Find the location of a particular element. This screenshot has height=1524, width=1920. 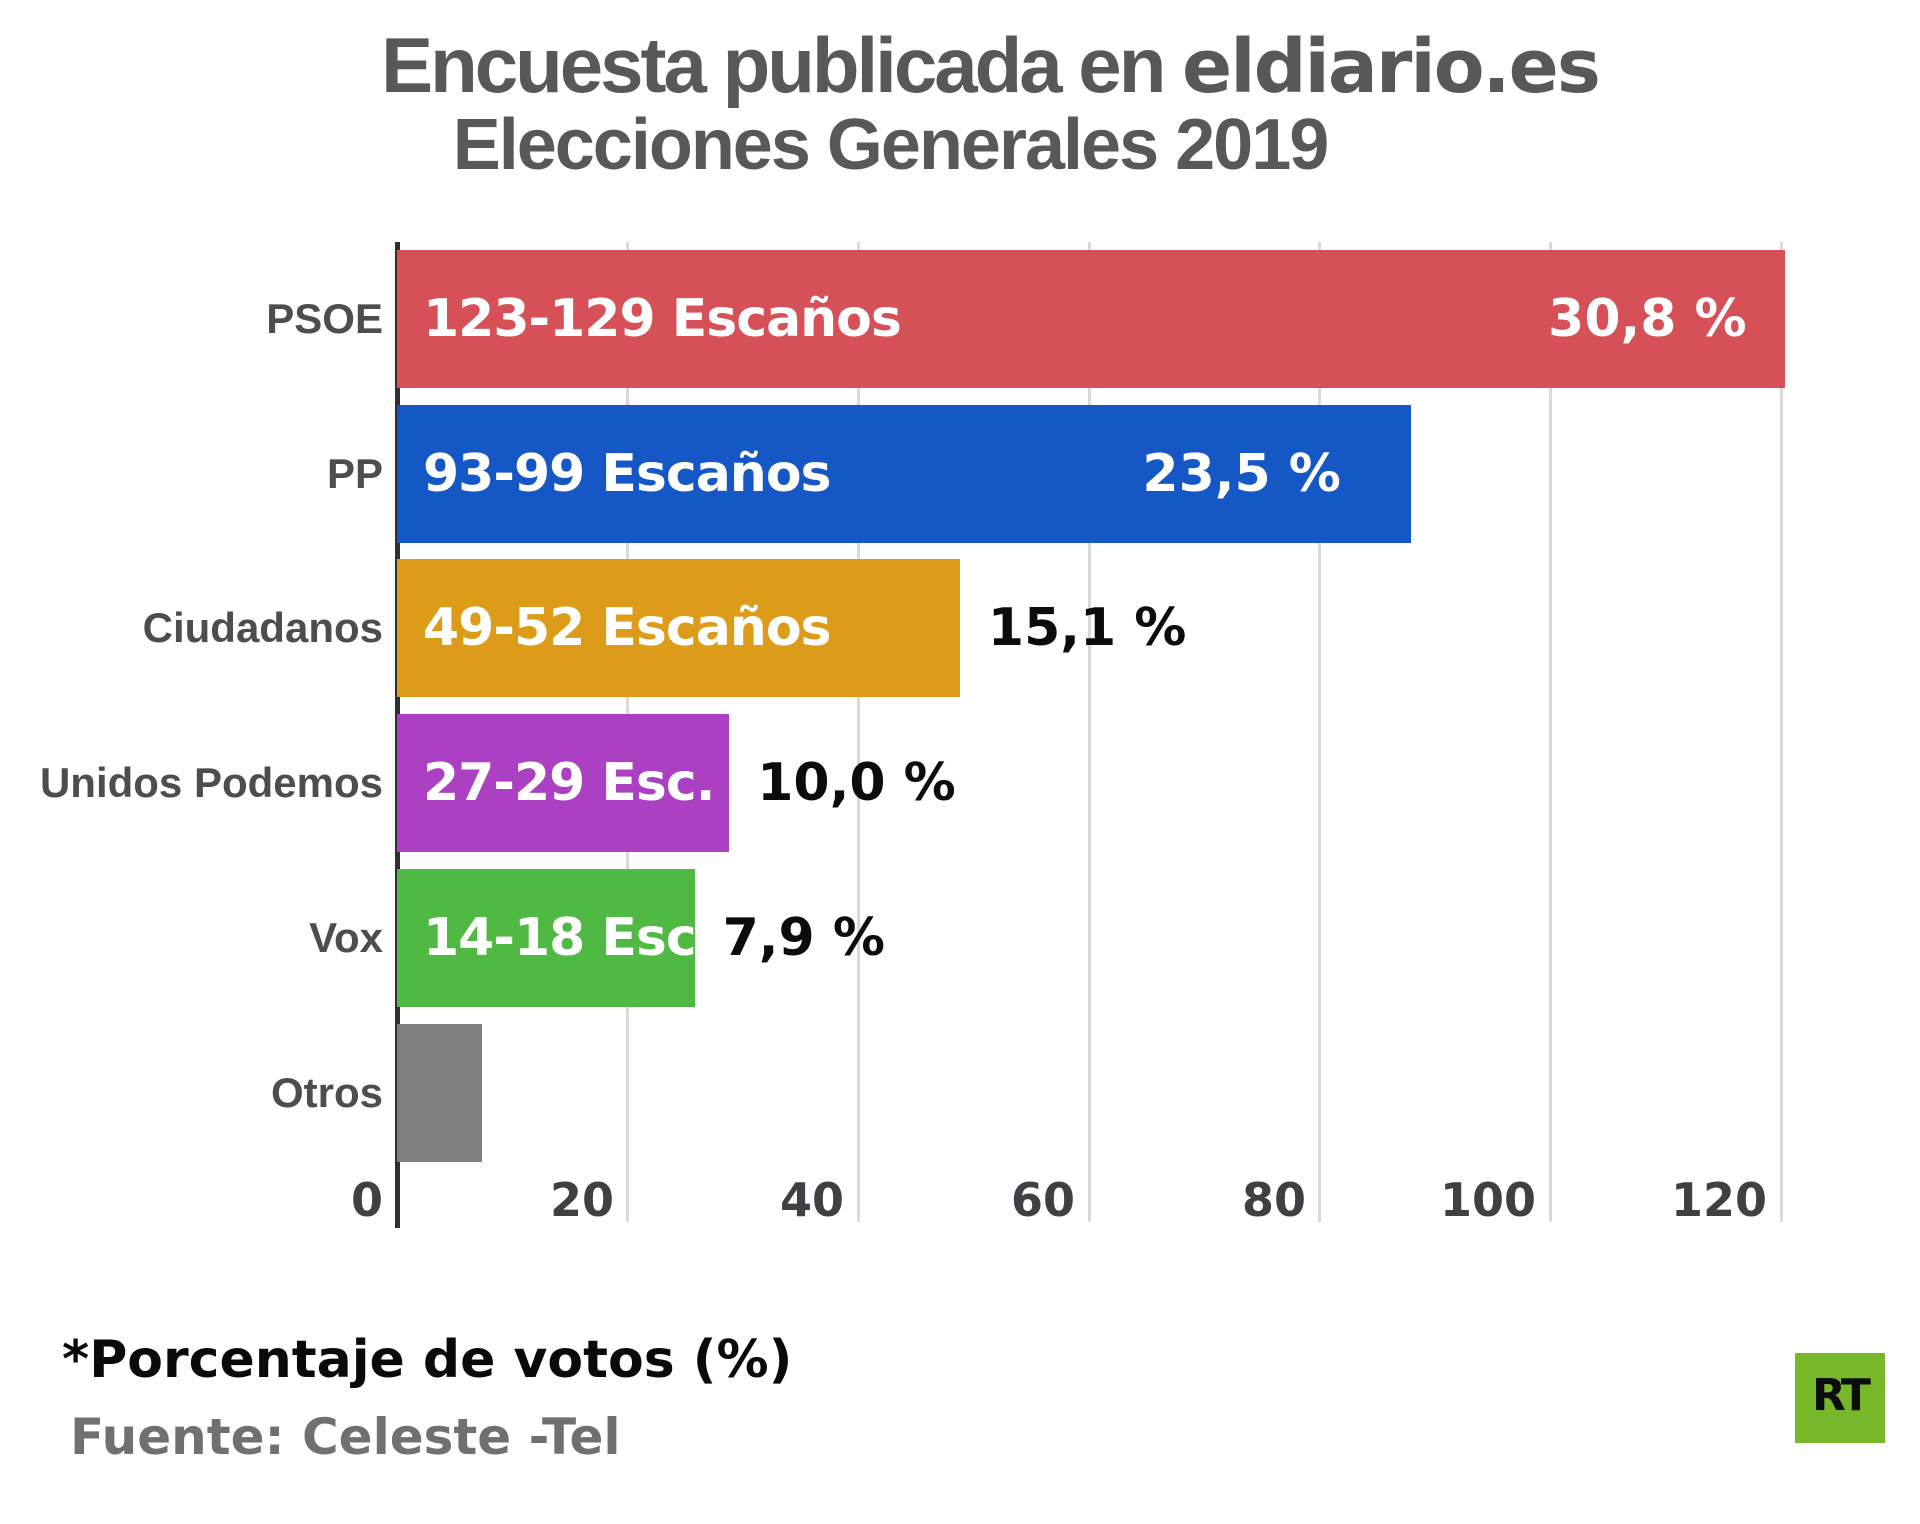

x-tick-0: 0 is located at coordinates (366, 1200).